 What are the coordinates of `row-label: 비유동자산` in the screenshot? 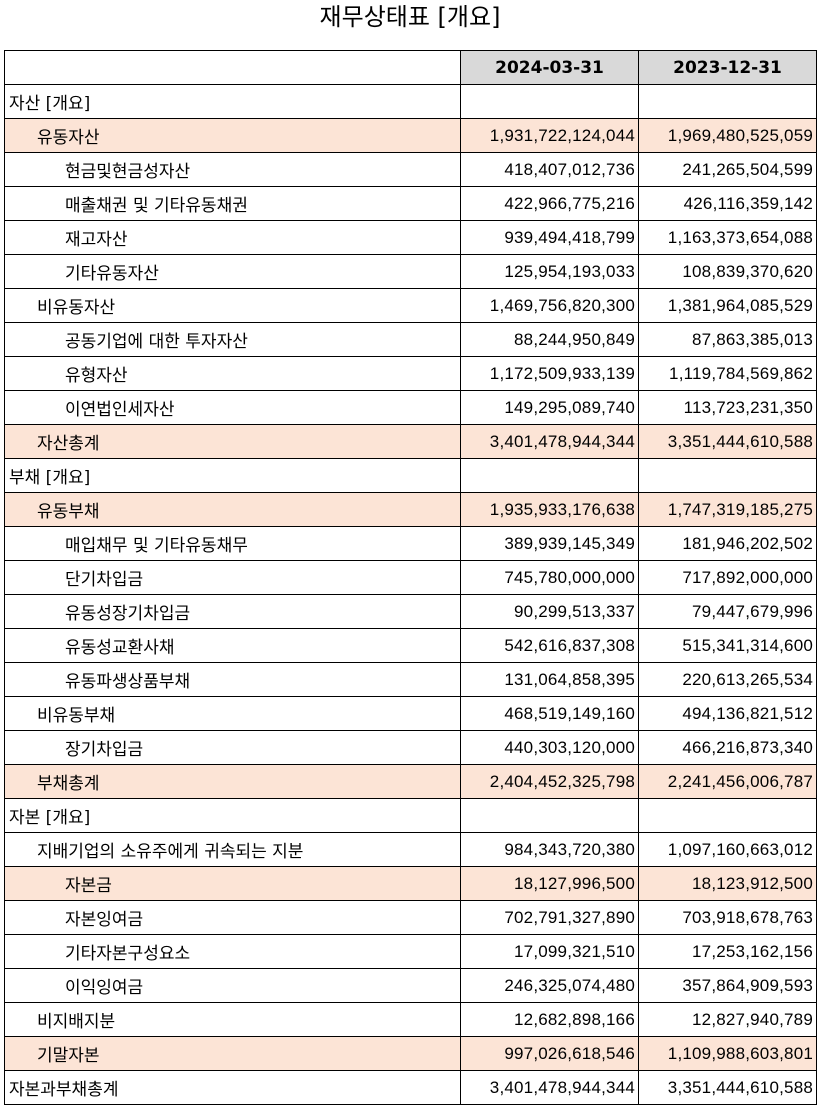 It's located at (232, 305).